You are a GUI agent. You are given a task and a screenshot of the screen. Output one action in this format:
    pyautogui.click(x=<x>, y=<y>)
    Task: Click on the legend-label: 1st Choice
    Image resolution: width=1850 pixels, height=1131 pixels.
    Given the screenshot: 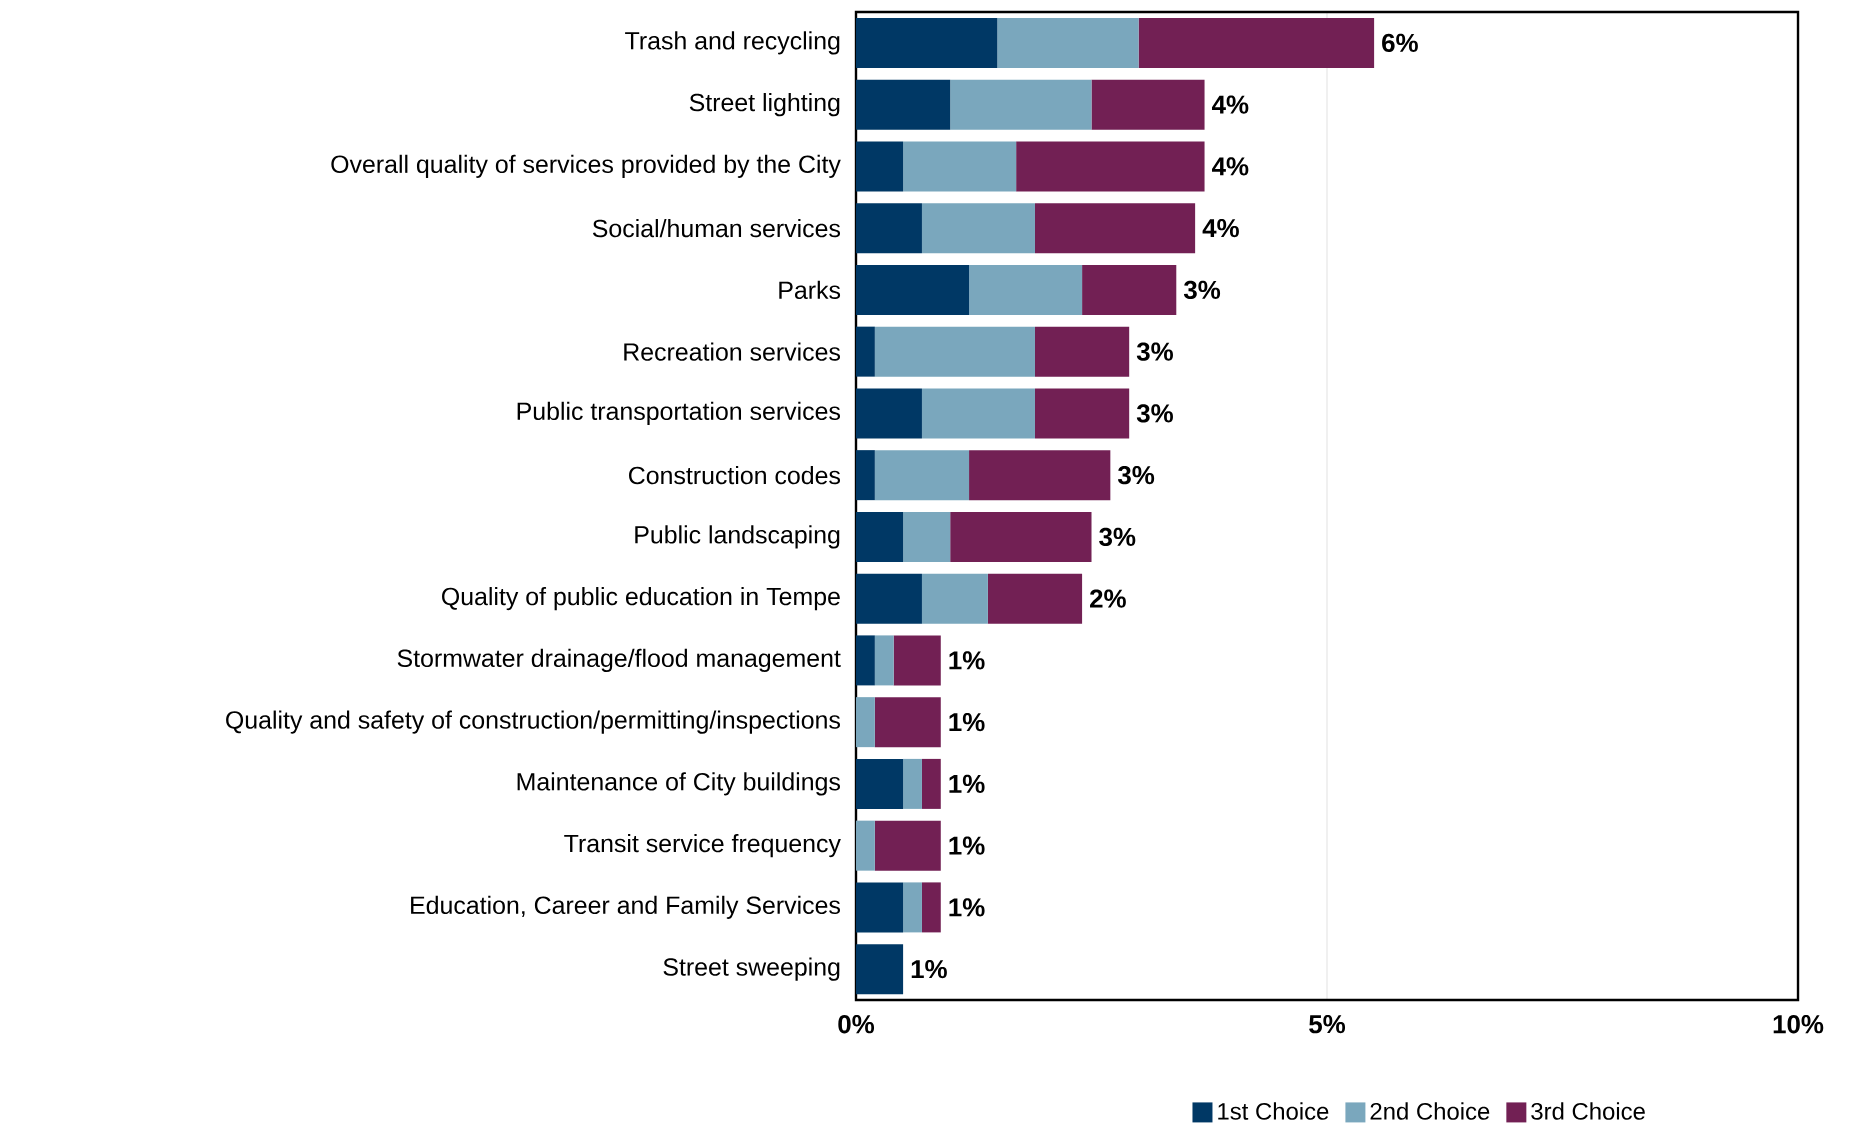 What is the action you would take?
    pyautogui.click(x=1273, y=1111)
    